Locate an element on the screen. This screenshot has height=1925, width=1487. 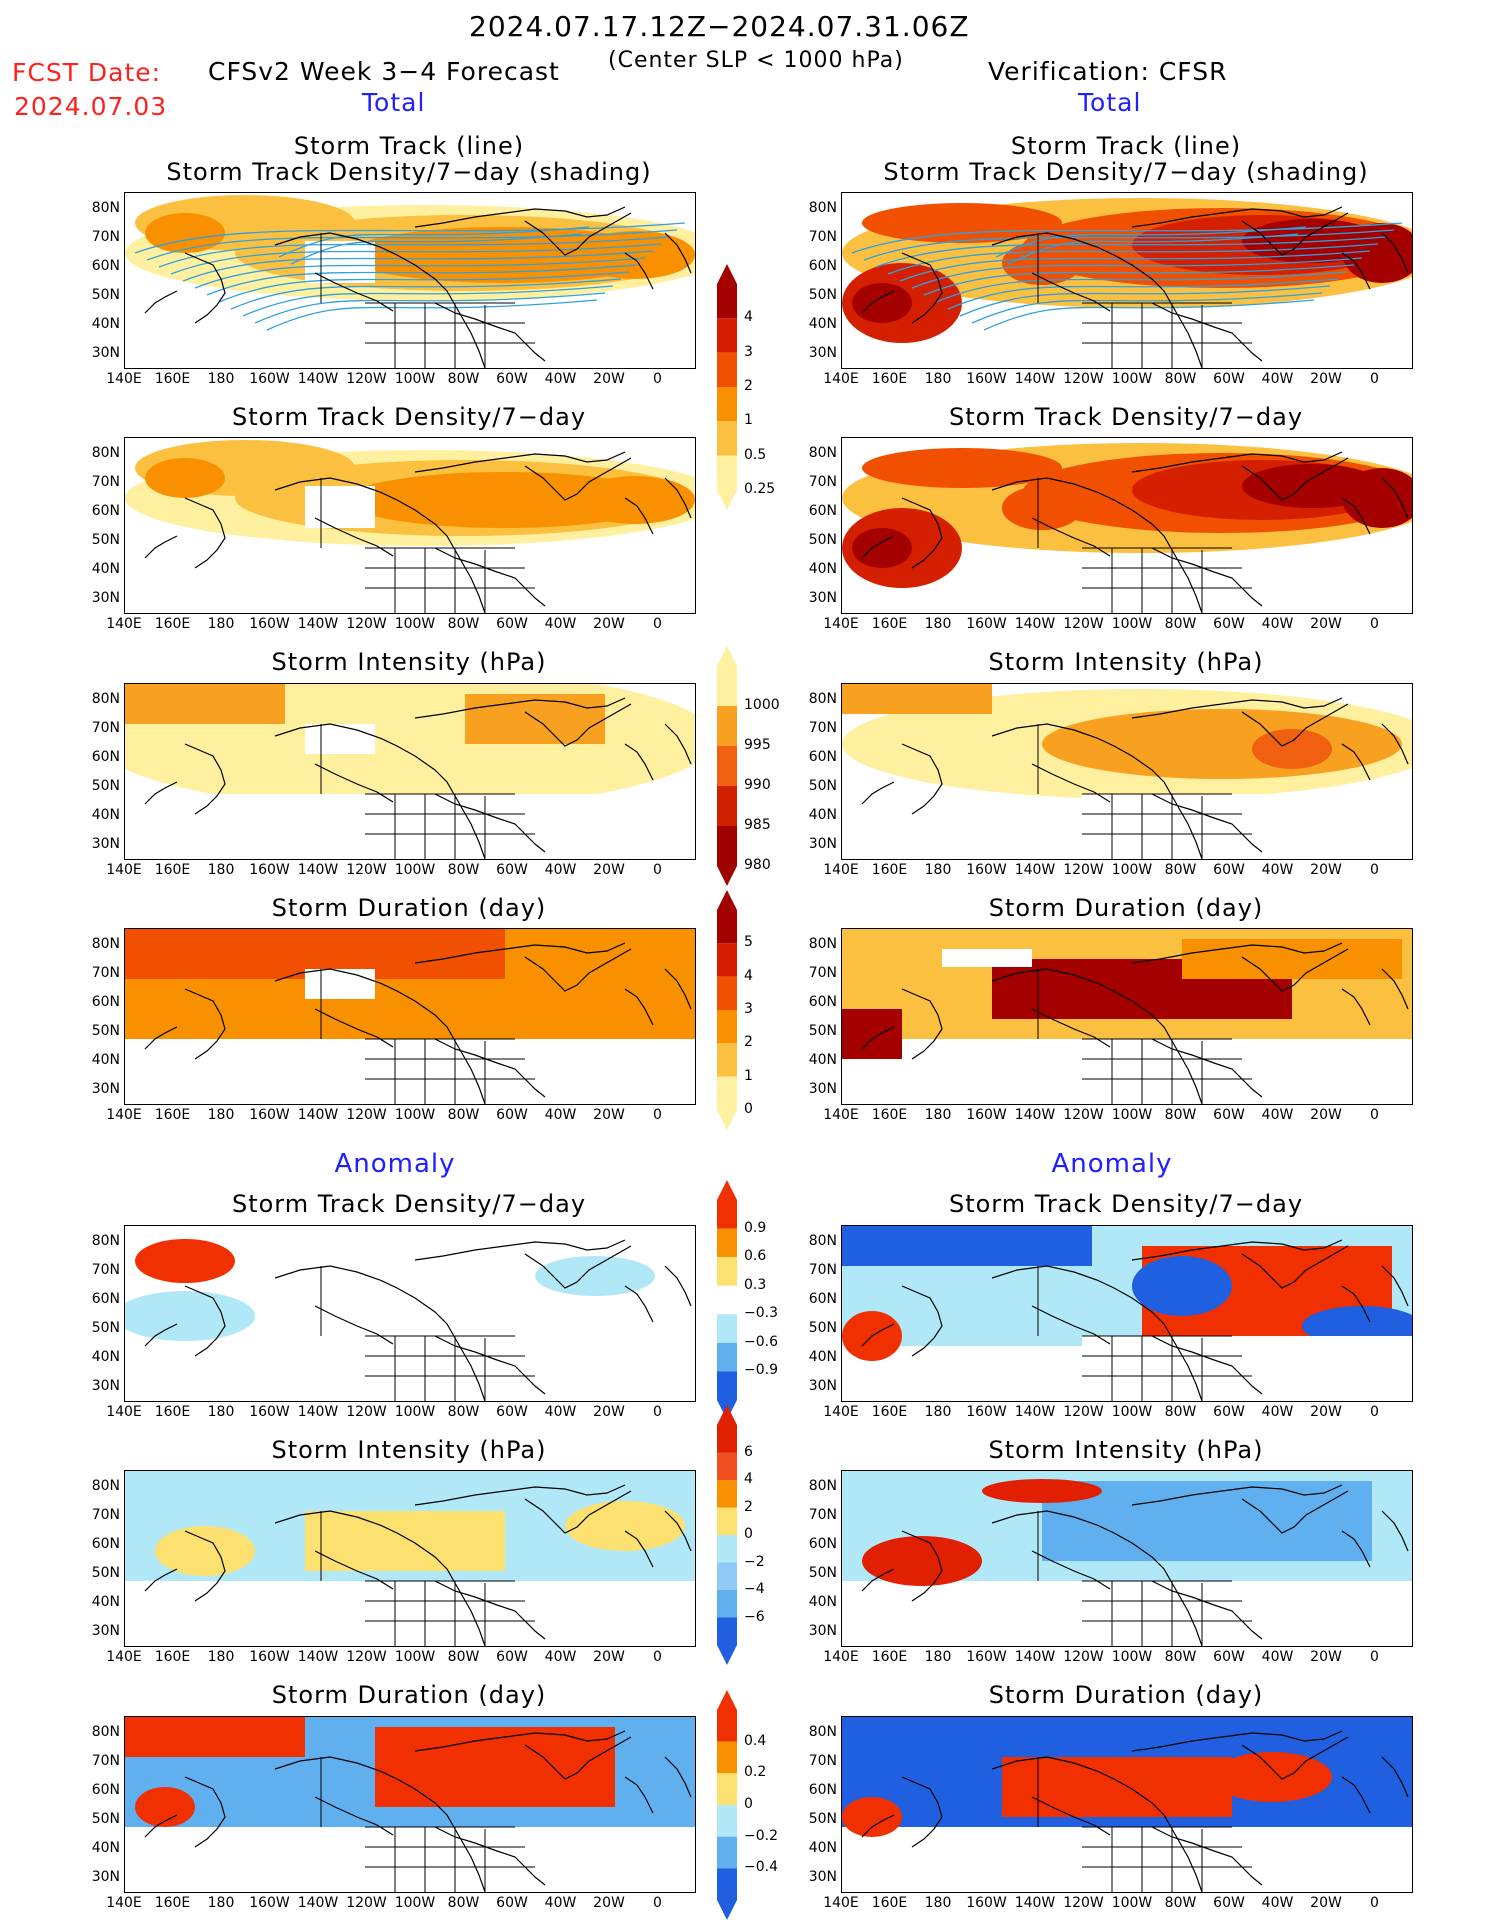
map-panel-4-verification is located at coordinates (1127, 1016).